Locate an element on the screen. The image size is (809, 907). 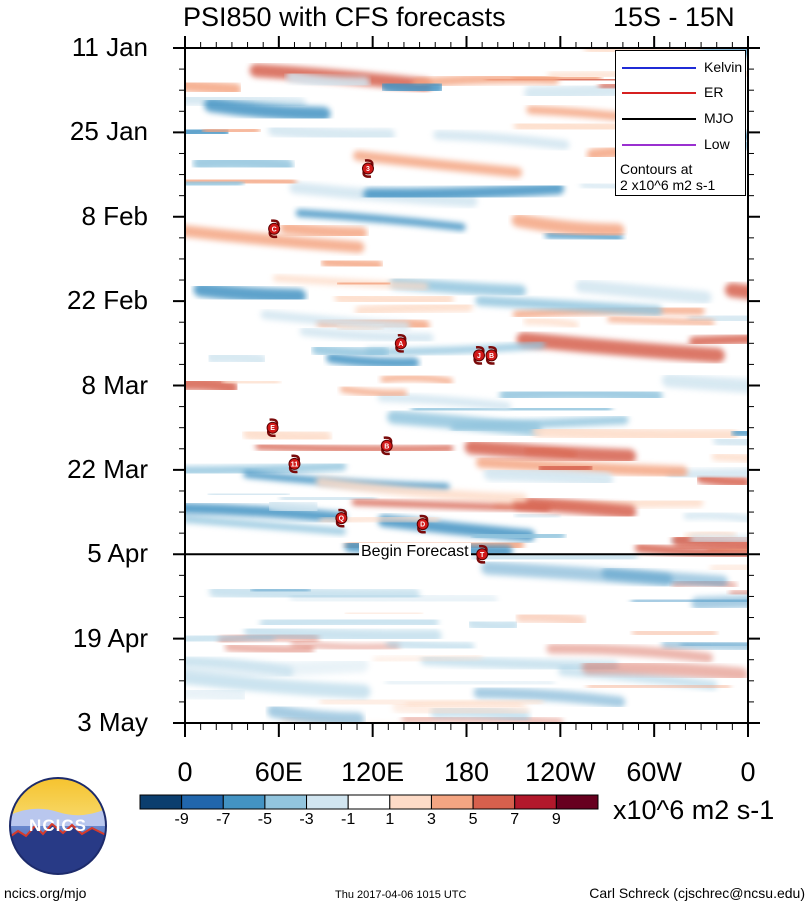
tropical-cyclone-icon: B is located at coordinates (386, 446).